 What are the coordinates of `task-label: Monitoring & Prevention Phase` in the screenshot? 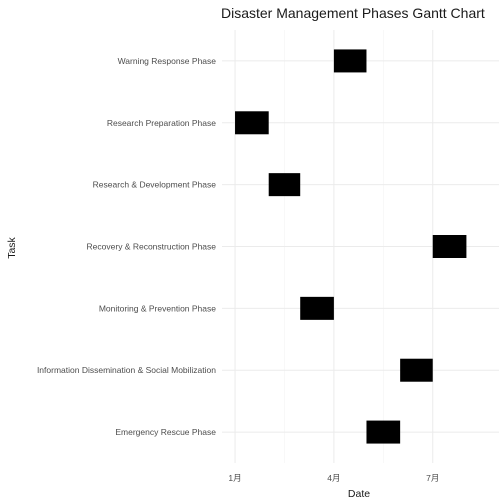 It's located at (157, 308).